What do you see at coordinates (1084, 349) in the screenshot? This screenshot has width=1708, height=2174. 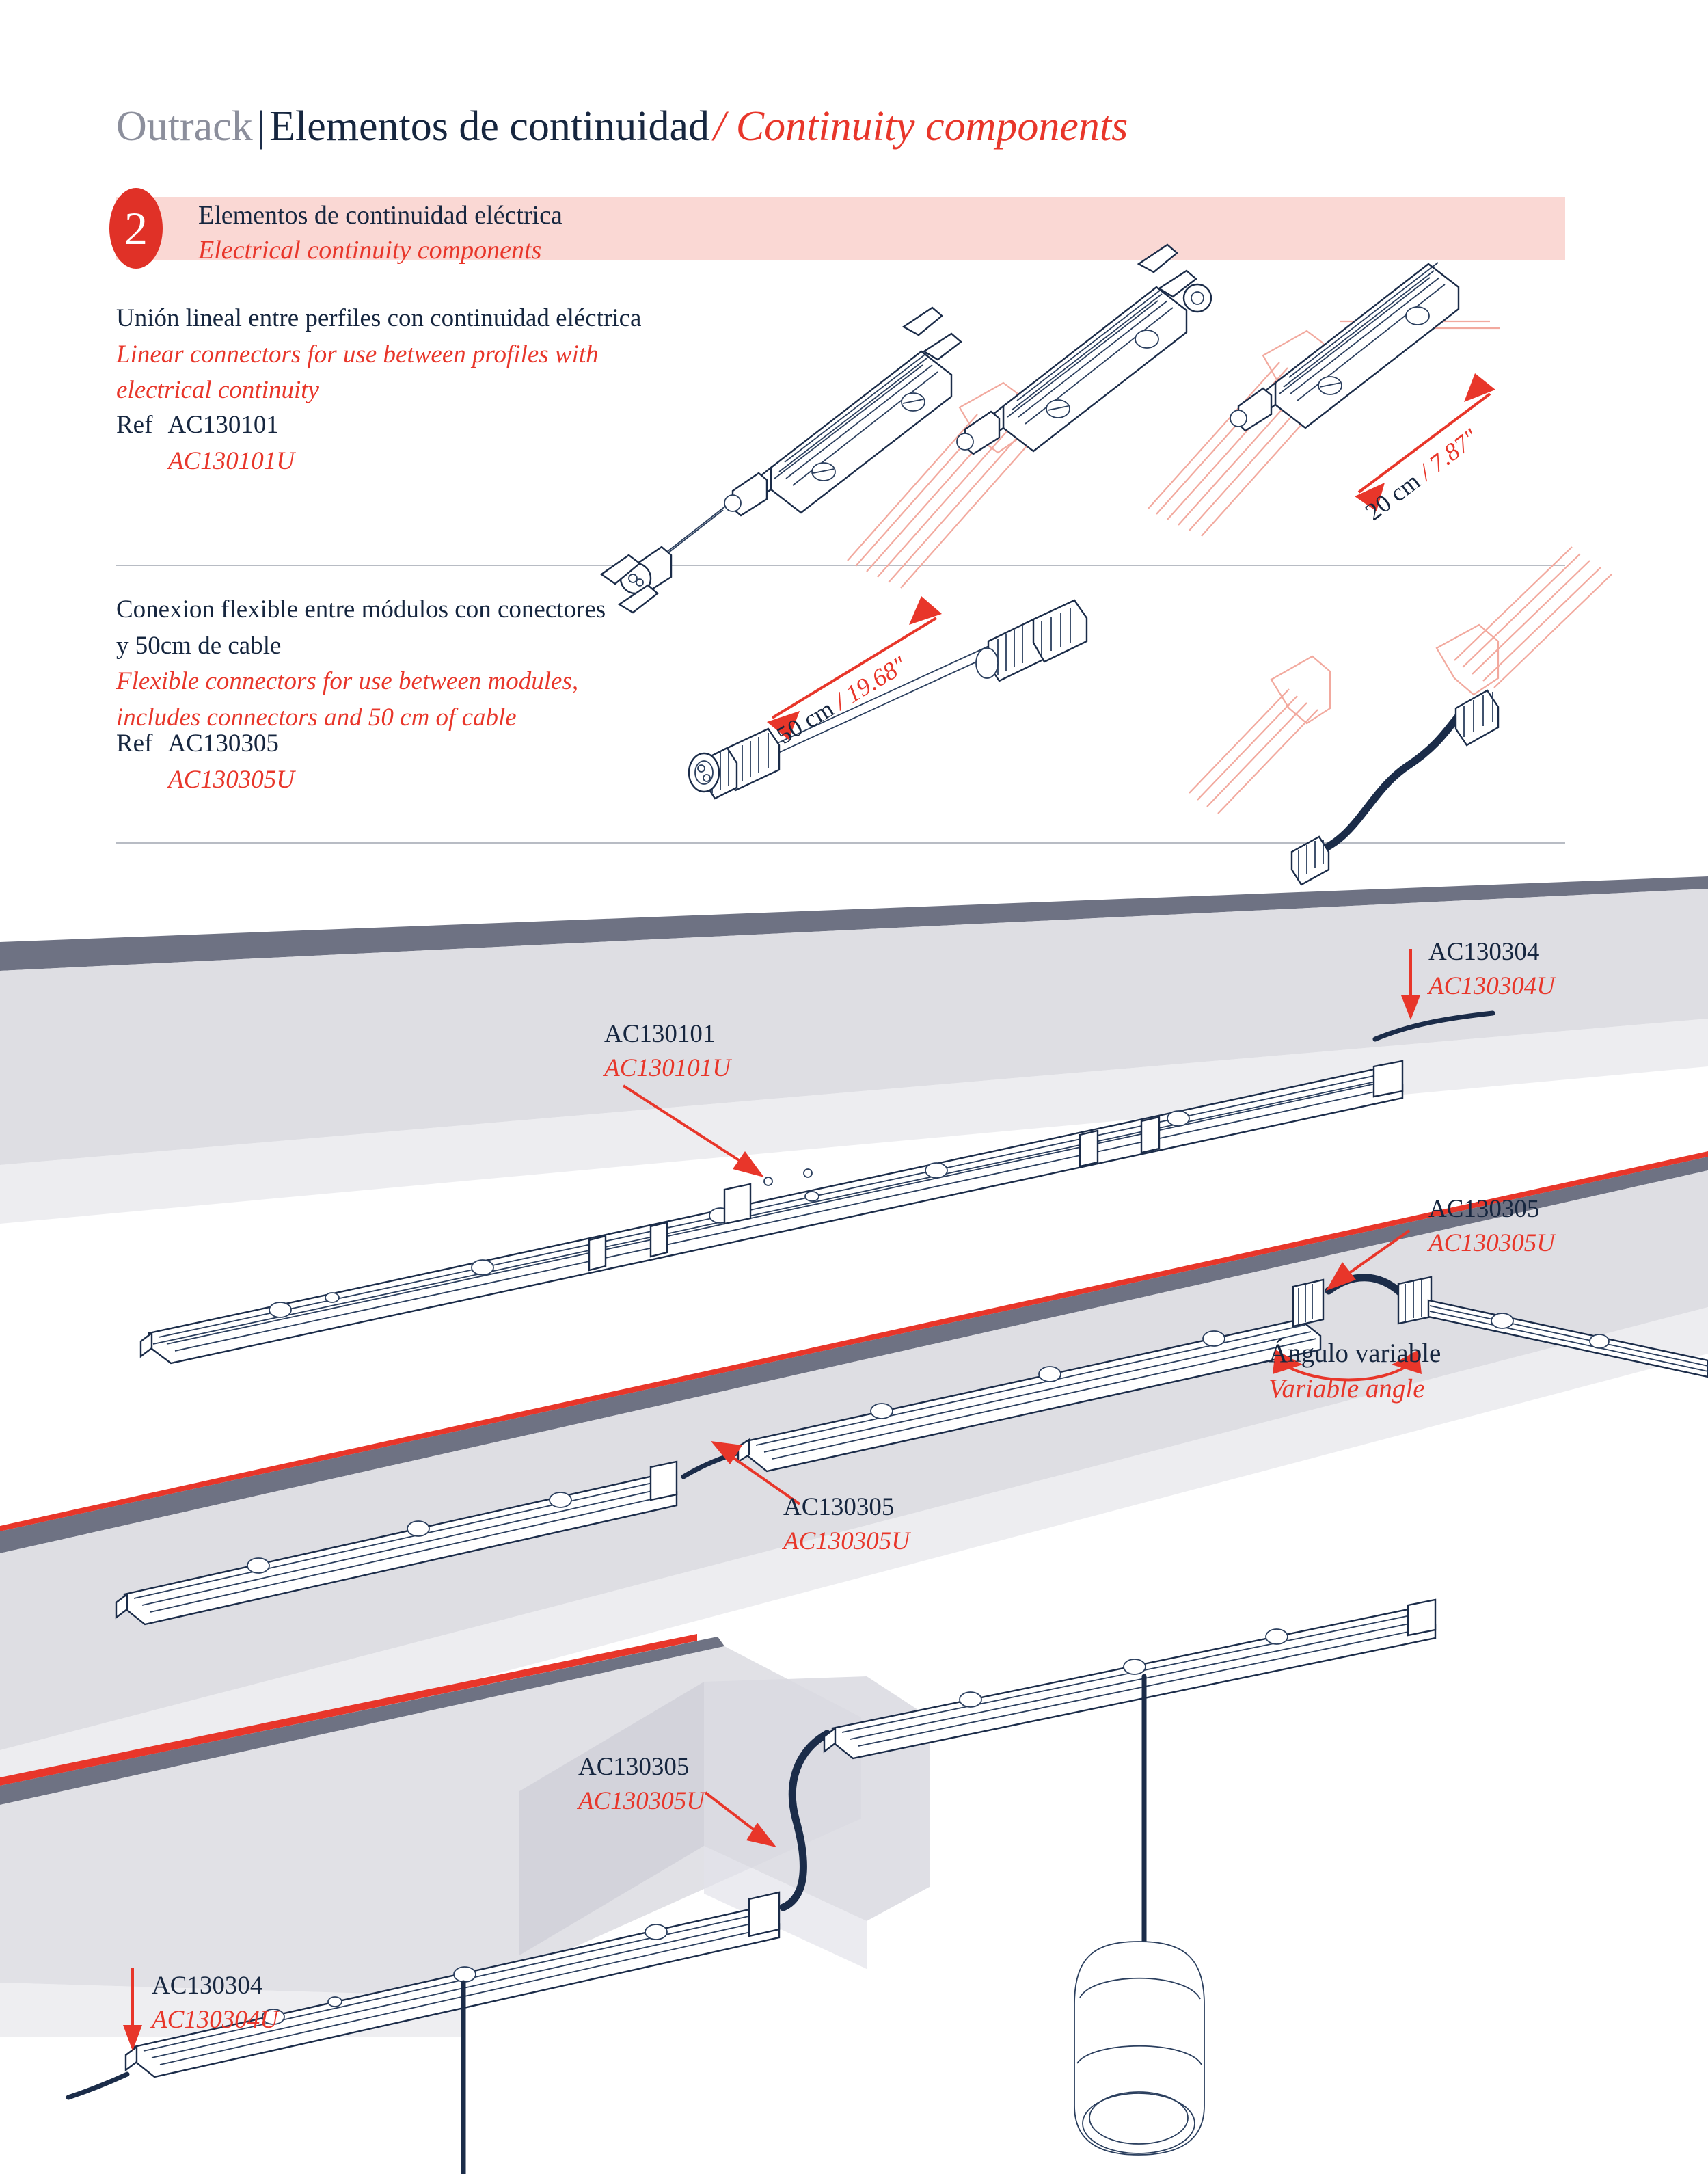 I see `linear-connector-middle` at bounding box center [1084, 349].